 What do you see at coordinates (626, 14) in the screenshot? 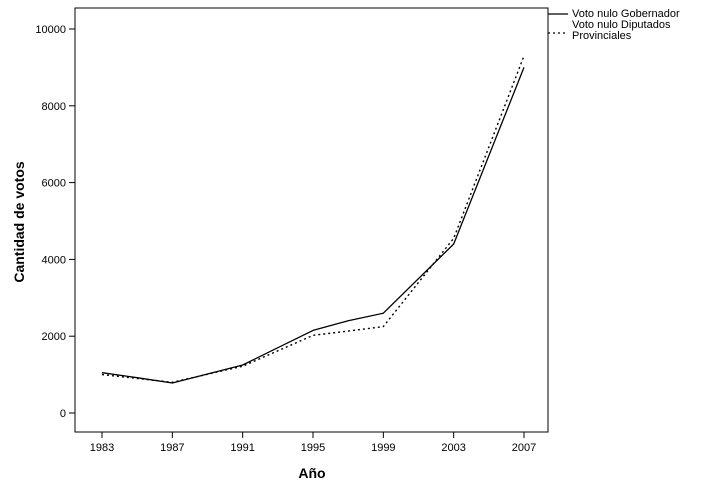
I see `legend-label: Voto nulo Gobernador` at bounding box center [626, 14].